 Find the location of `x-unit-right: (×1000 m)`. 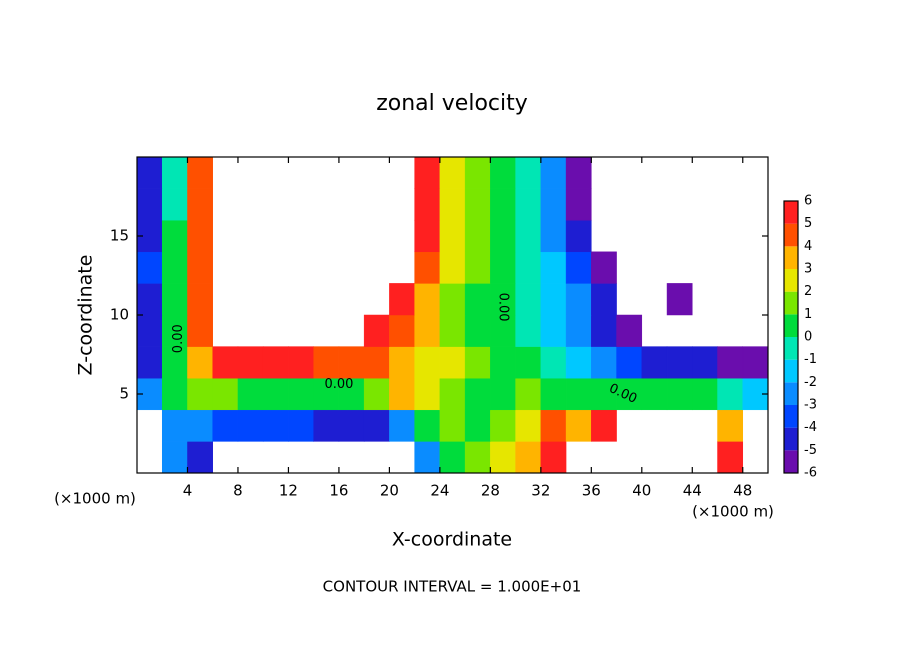

x-unit-right: (×1000 m) is located at coordinates (733, 512).